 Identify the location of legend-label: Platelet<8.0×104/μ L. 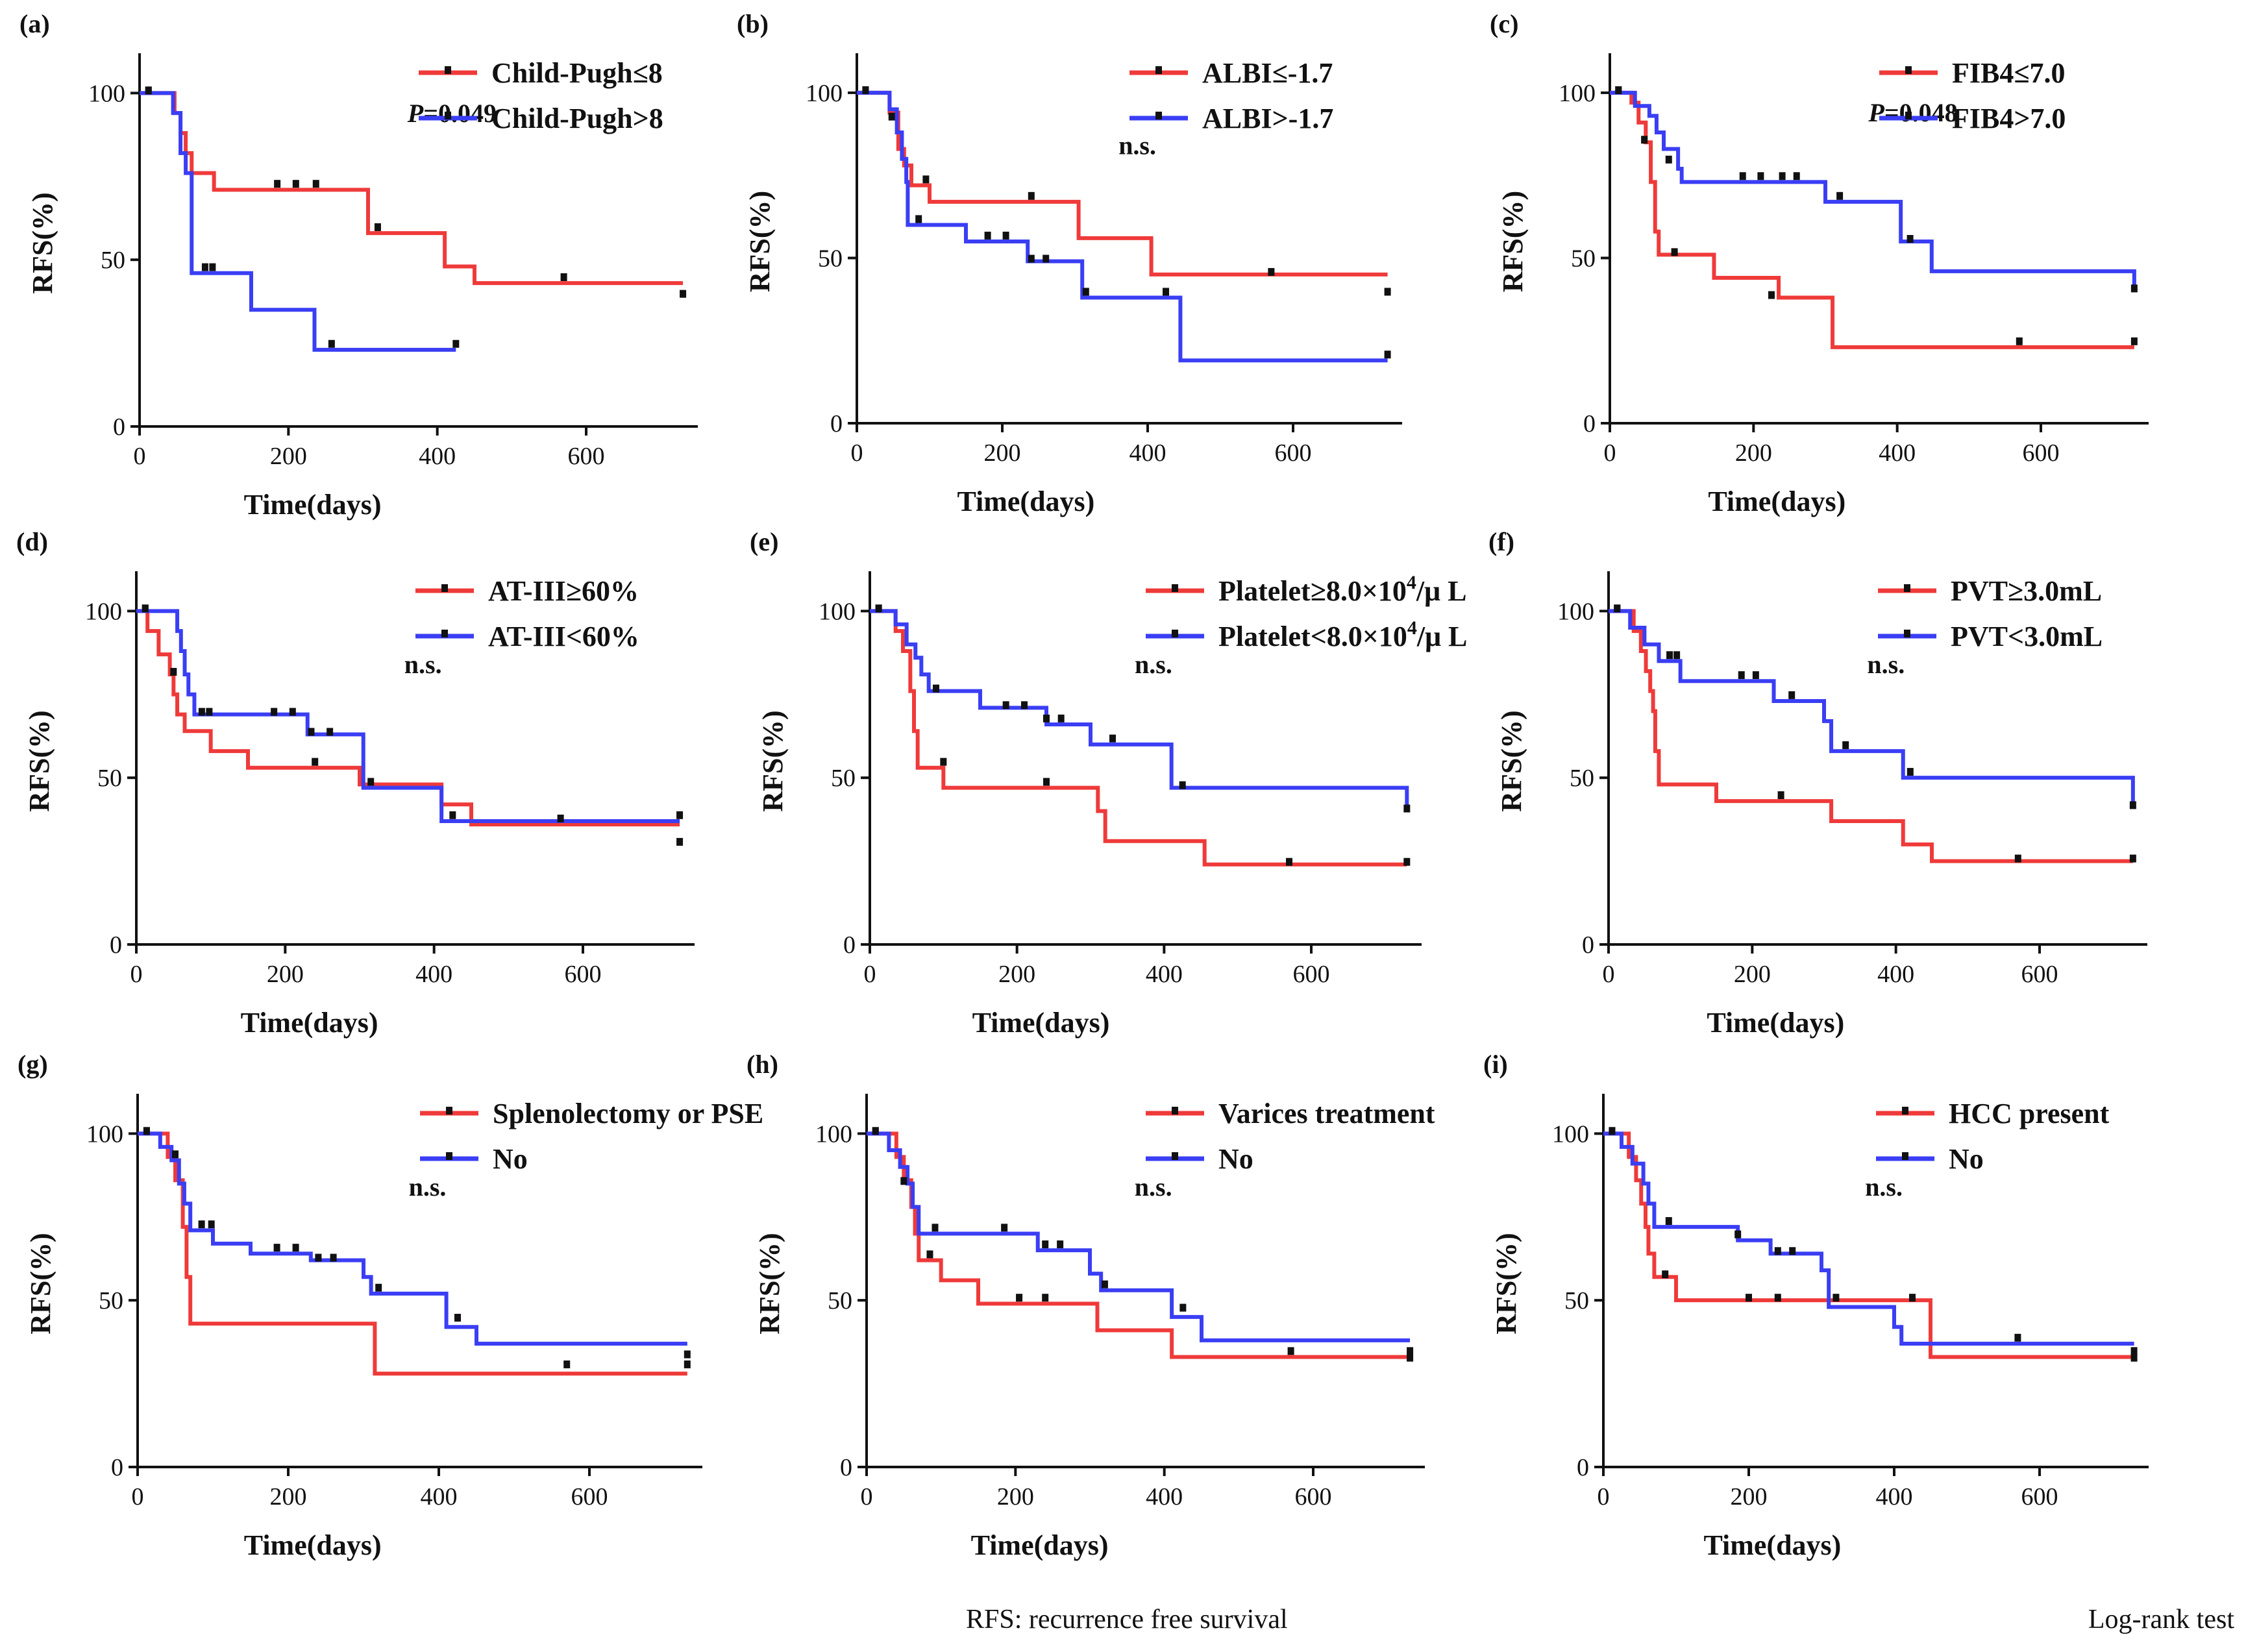
(1342, 634).